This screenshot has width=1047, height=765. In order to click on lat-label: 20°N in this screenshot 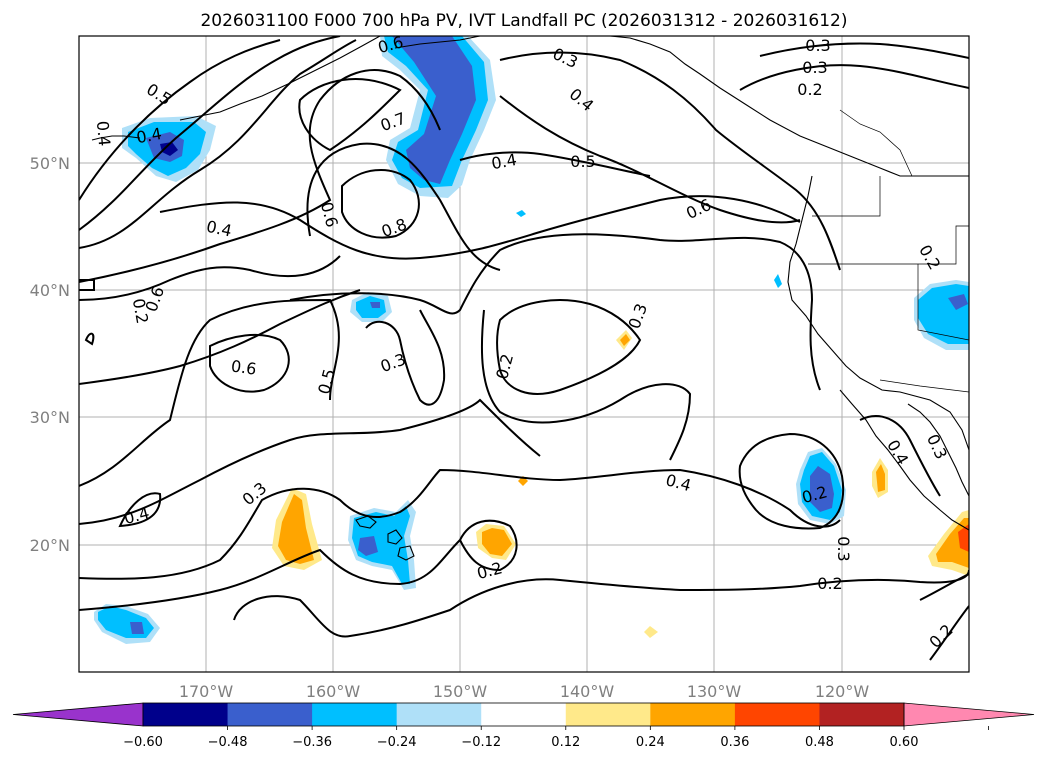, I will do `click(50, 545)`.